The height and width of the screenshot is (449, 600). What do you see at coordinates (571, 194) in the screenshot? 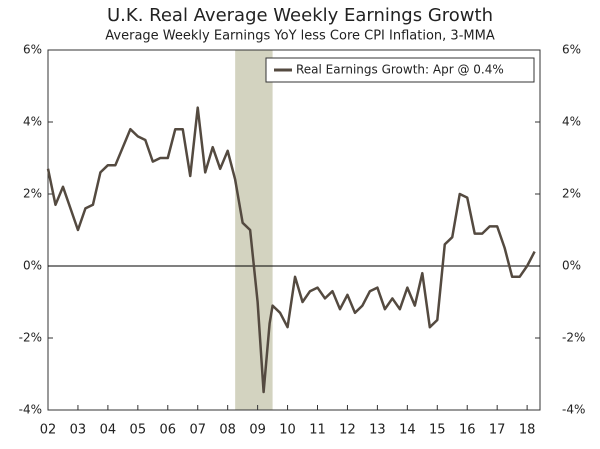
I see `y2-tick-label: 2%` at bounding box center [571, 194].